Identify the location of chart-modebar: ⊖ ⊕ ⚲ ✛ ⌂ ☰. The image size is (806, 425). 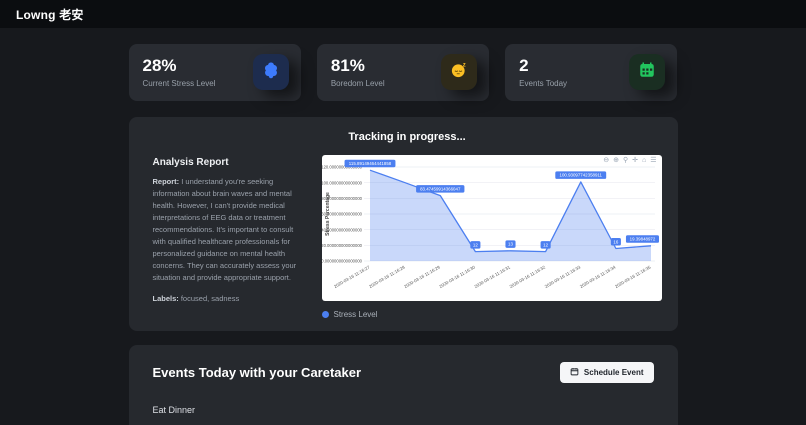
(629, 160).